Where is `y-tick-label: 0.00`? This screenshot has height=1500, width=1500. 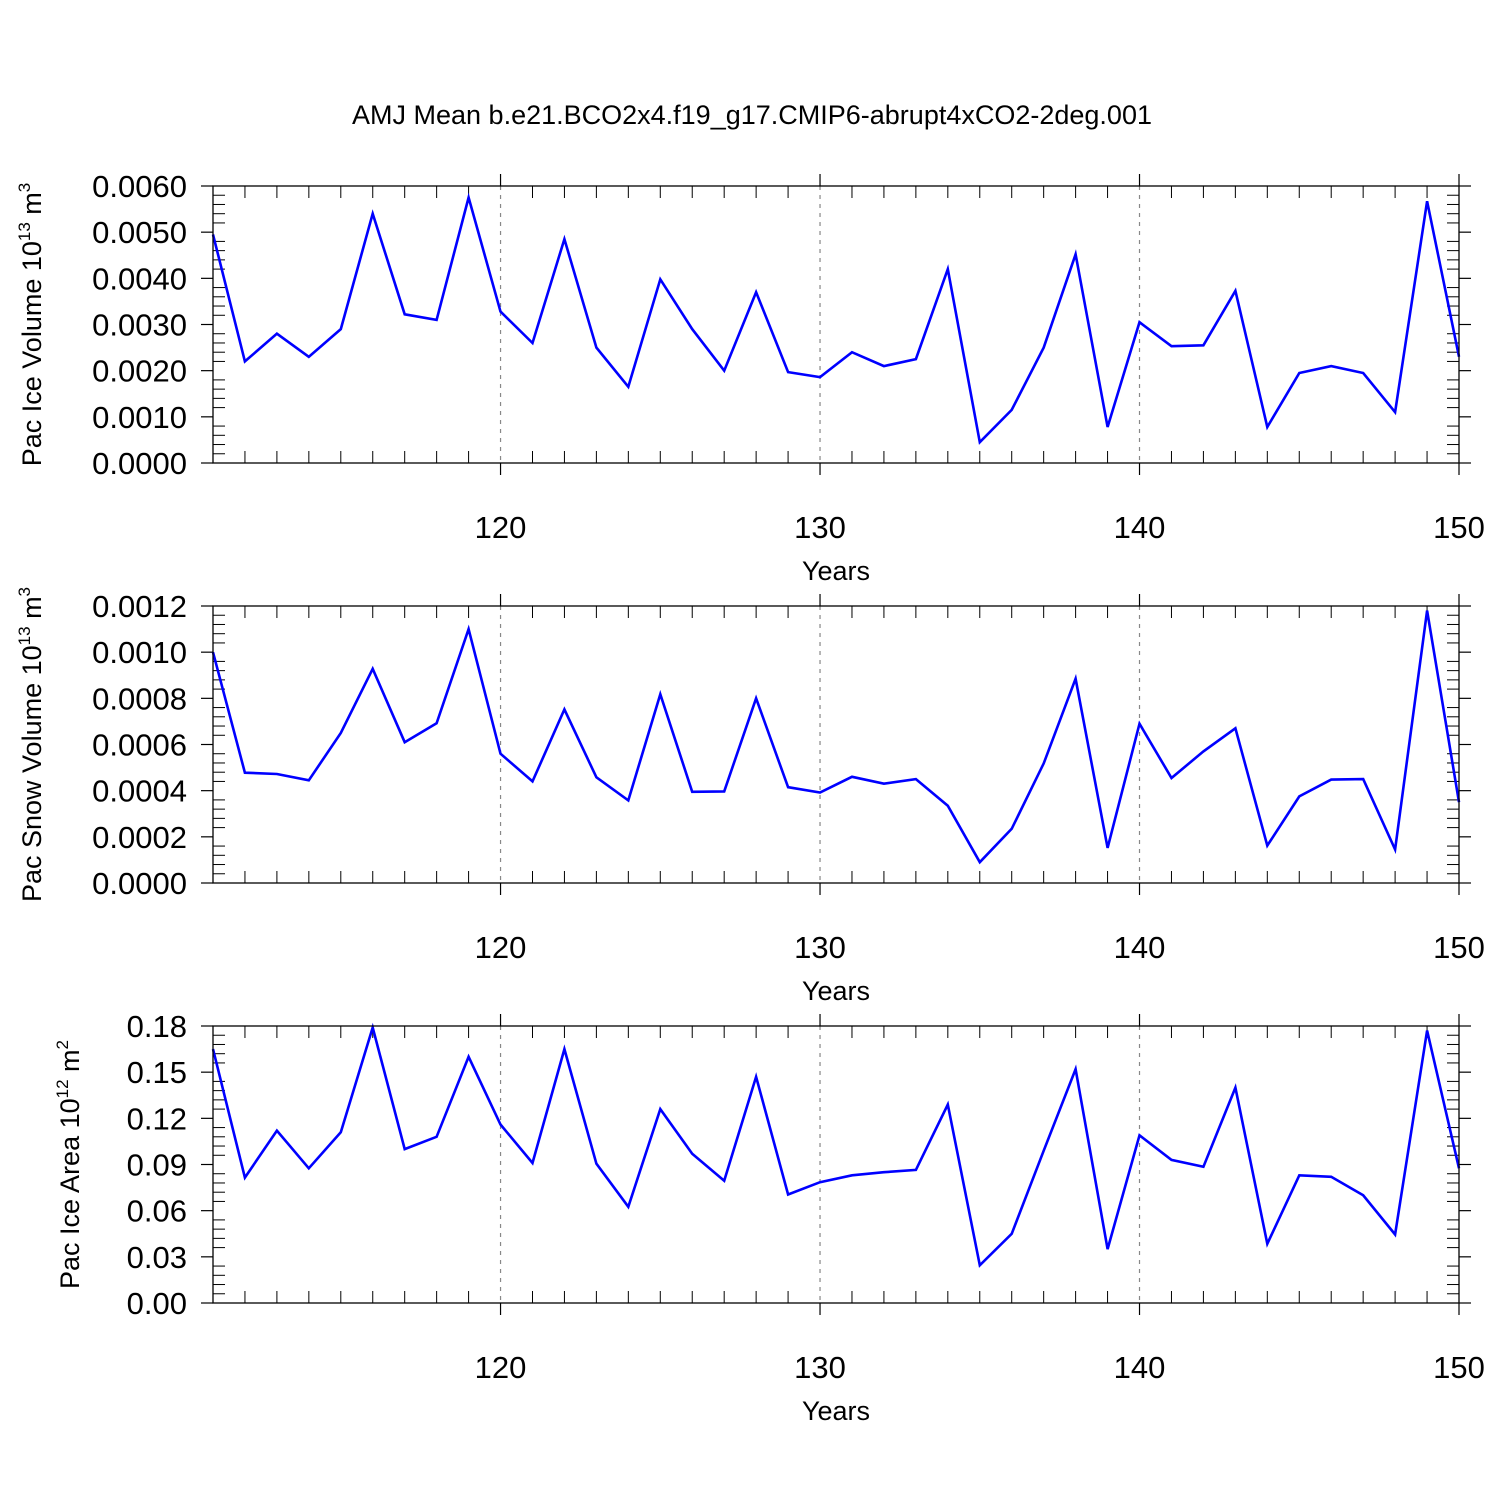
y-tick-label: 0.00 is located at coordinates (157, 1303).